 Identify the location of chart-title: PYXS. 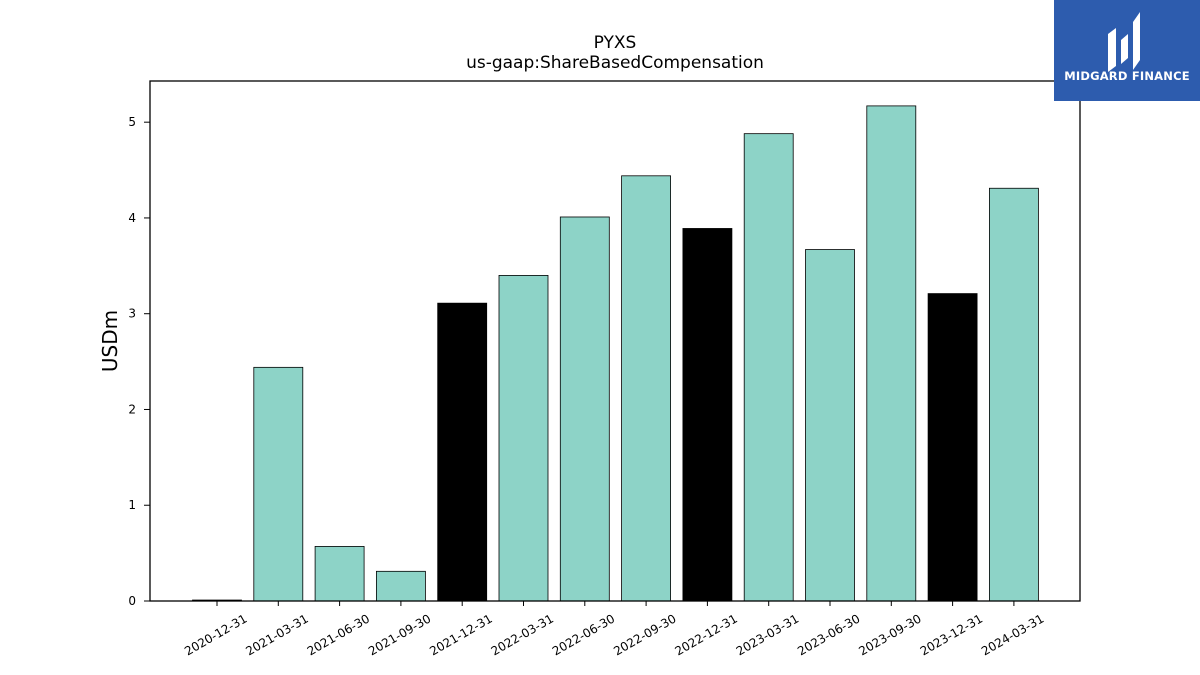
(615, 43).